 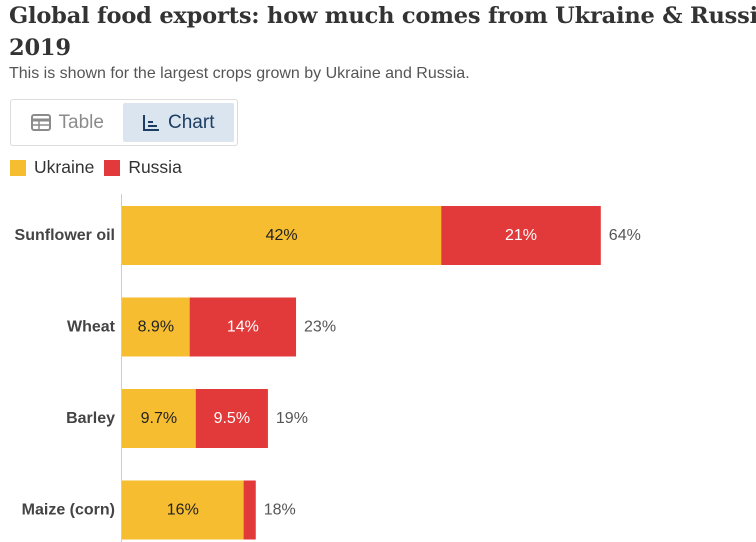 I want to click on category-label-maize-corn: Maize (corn), so click(x=68, y=510).